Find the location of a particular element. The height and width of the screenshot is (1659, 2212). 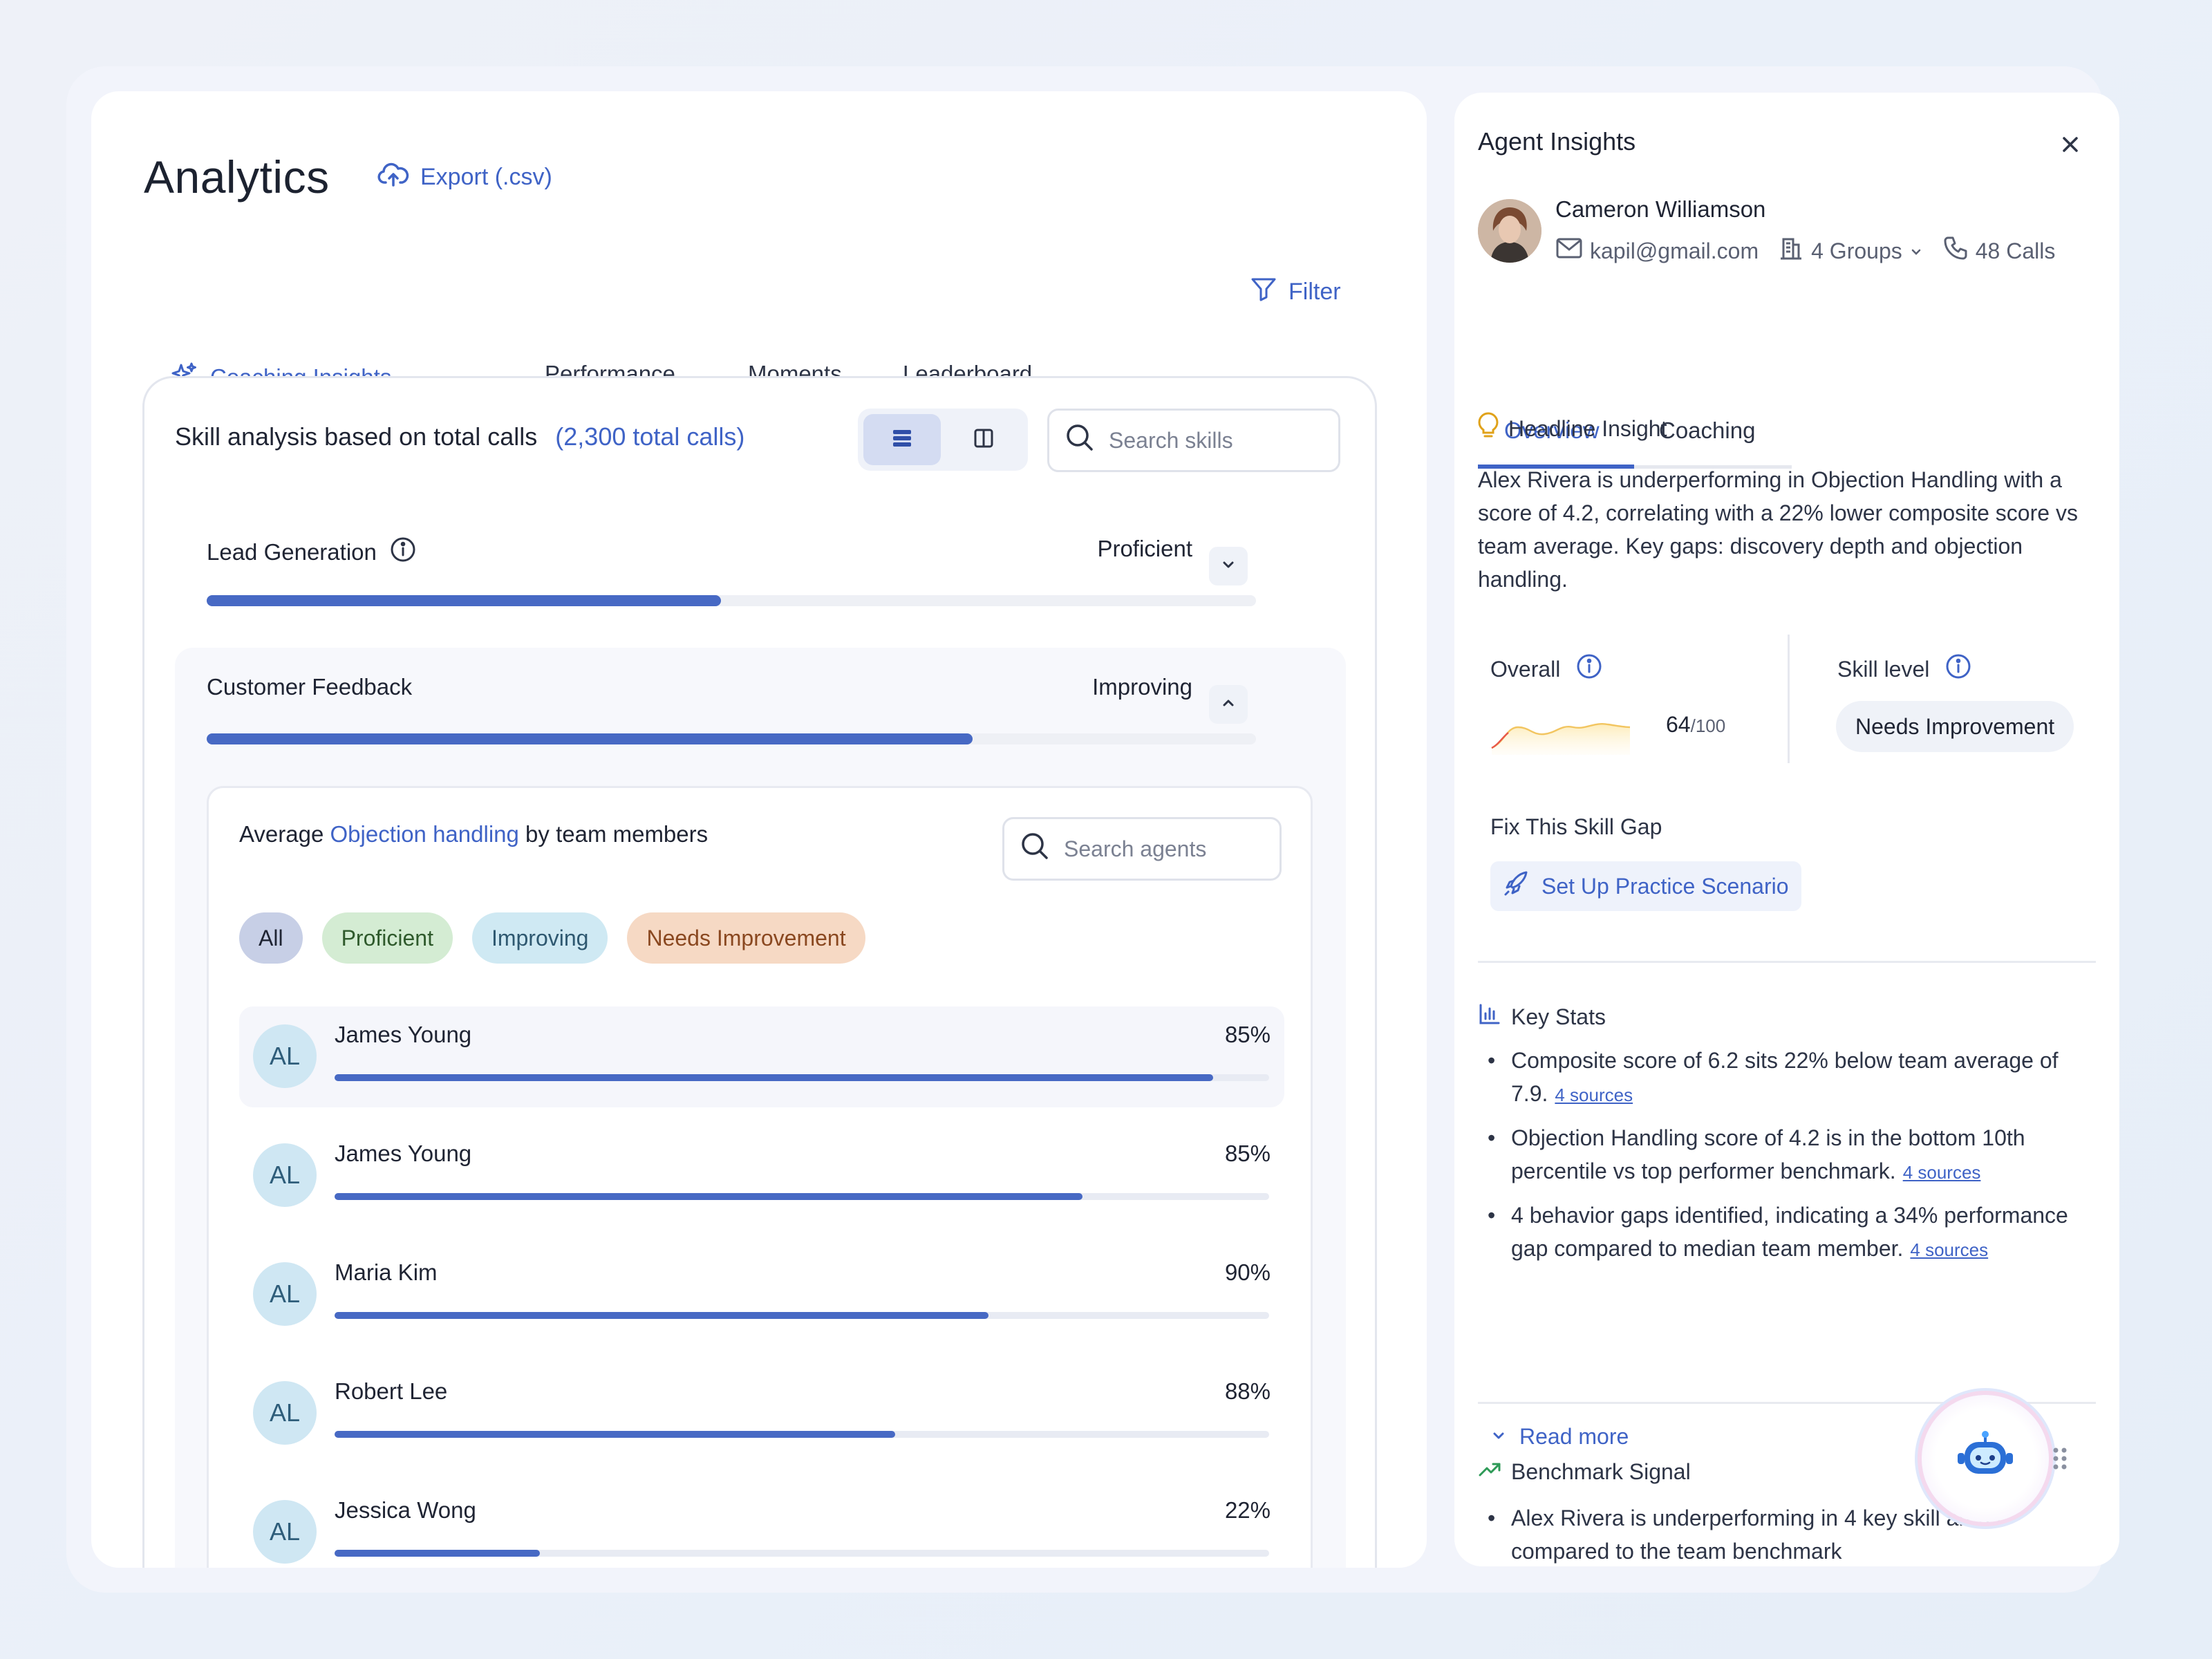

set-up-practice-scenario-button: Set Up Practice Scenario is located at coordinates (1645, 886).